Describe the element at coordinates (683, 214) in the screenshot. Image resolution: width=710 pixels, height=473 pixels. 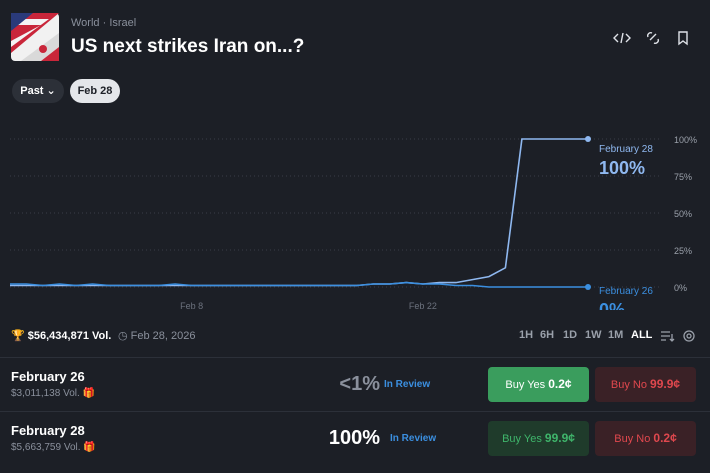
I see `y-tick-label: 50%` at that location.